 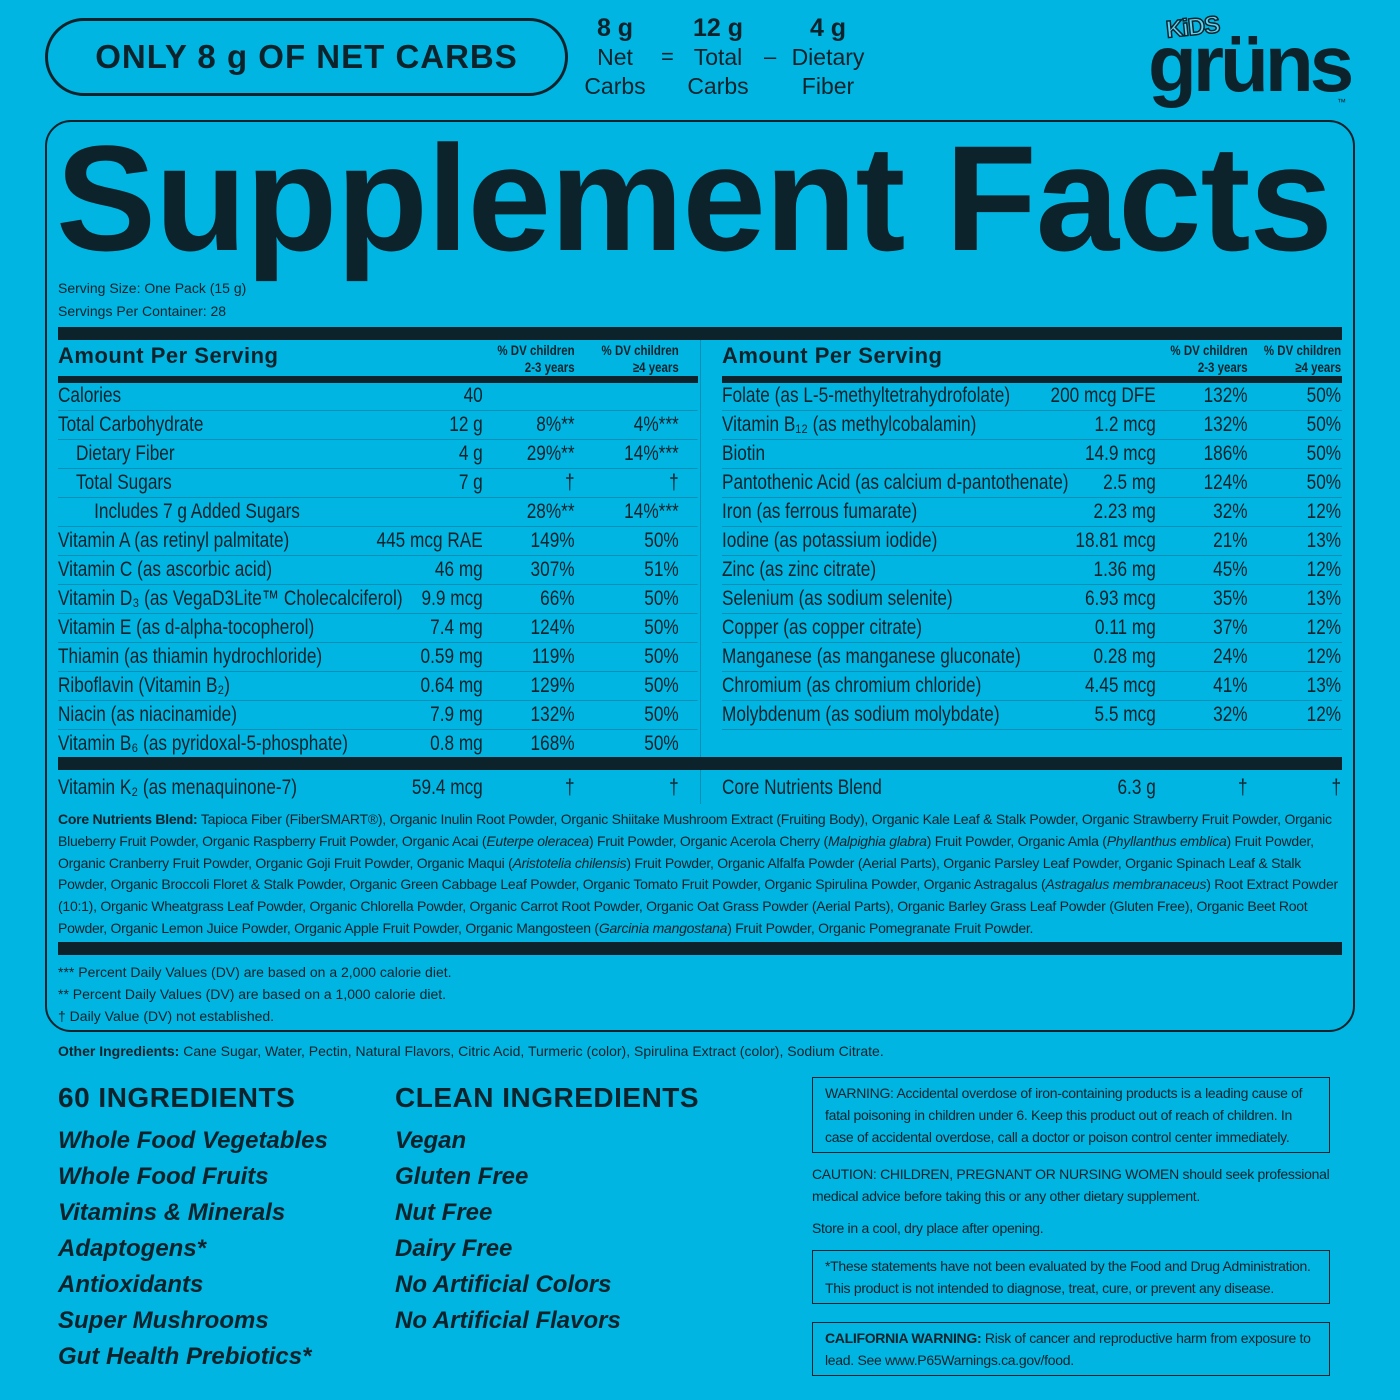 I want to click on nutrient-row: Iron (as ferrous fumarate) 2.23 mg 32% 12%, so click(x=1032, y=512).